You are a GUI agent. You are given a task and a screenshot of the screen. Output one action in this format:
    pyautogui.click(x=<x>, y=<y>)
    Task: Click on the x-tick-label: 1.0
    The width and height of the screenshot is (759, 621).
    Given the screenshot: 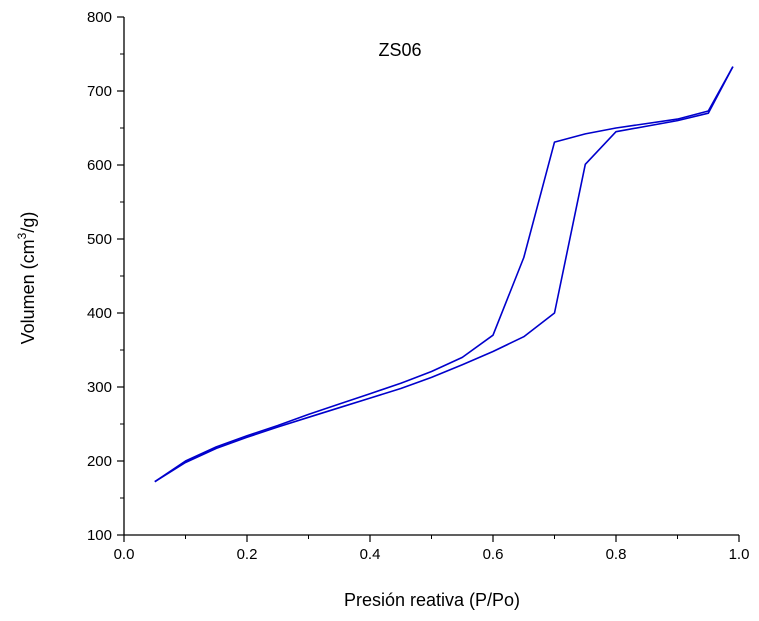 What is the action you would take?
    pyautogui.click(x=739, y=554)
    